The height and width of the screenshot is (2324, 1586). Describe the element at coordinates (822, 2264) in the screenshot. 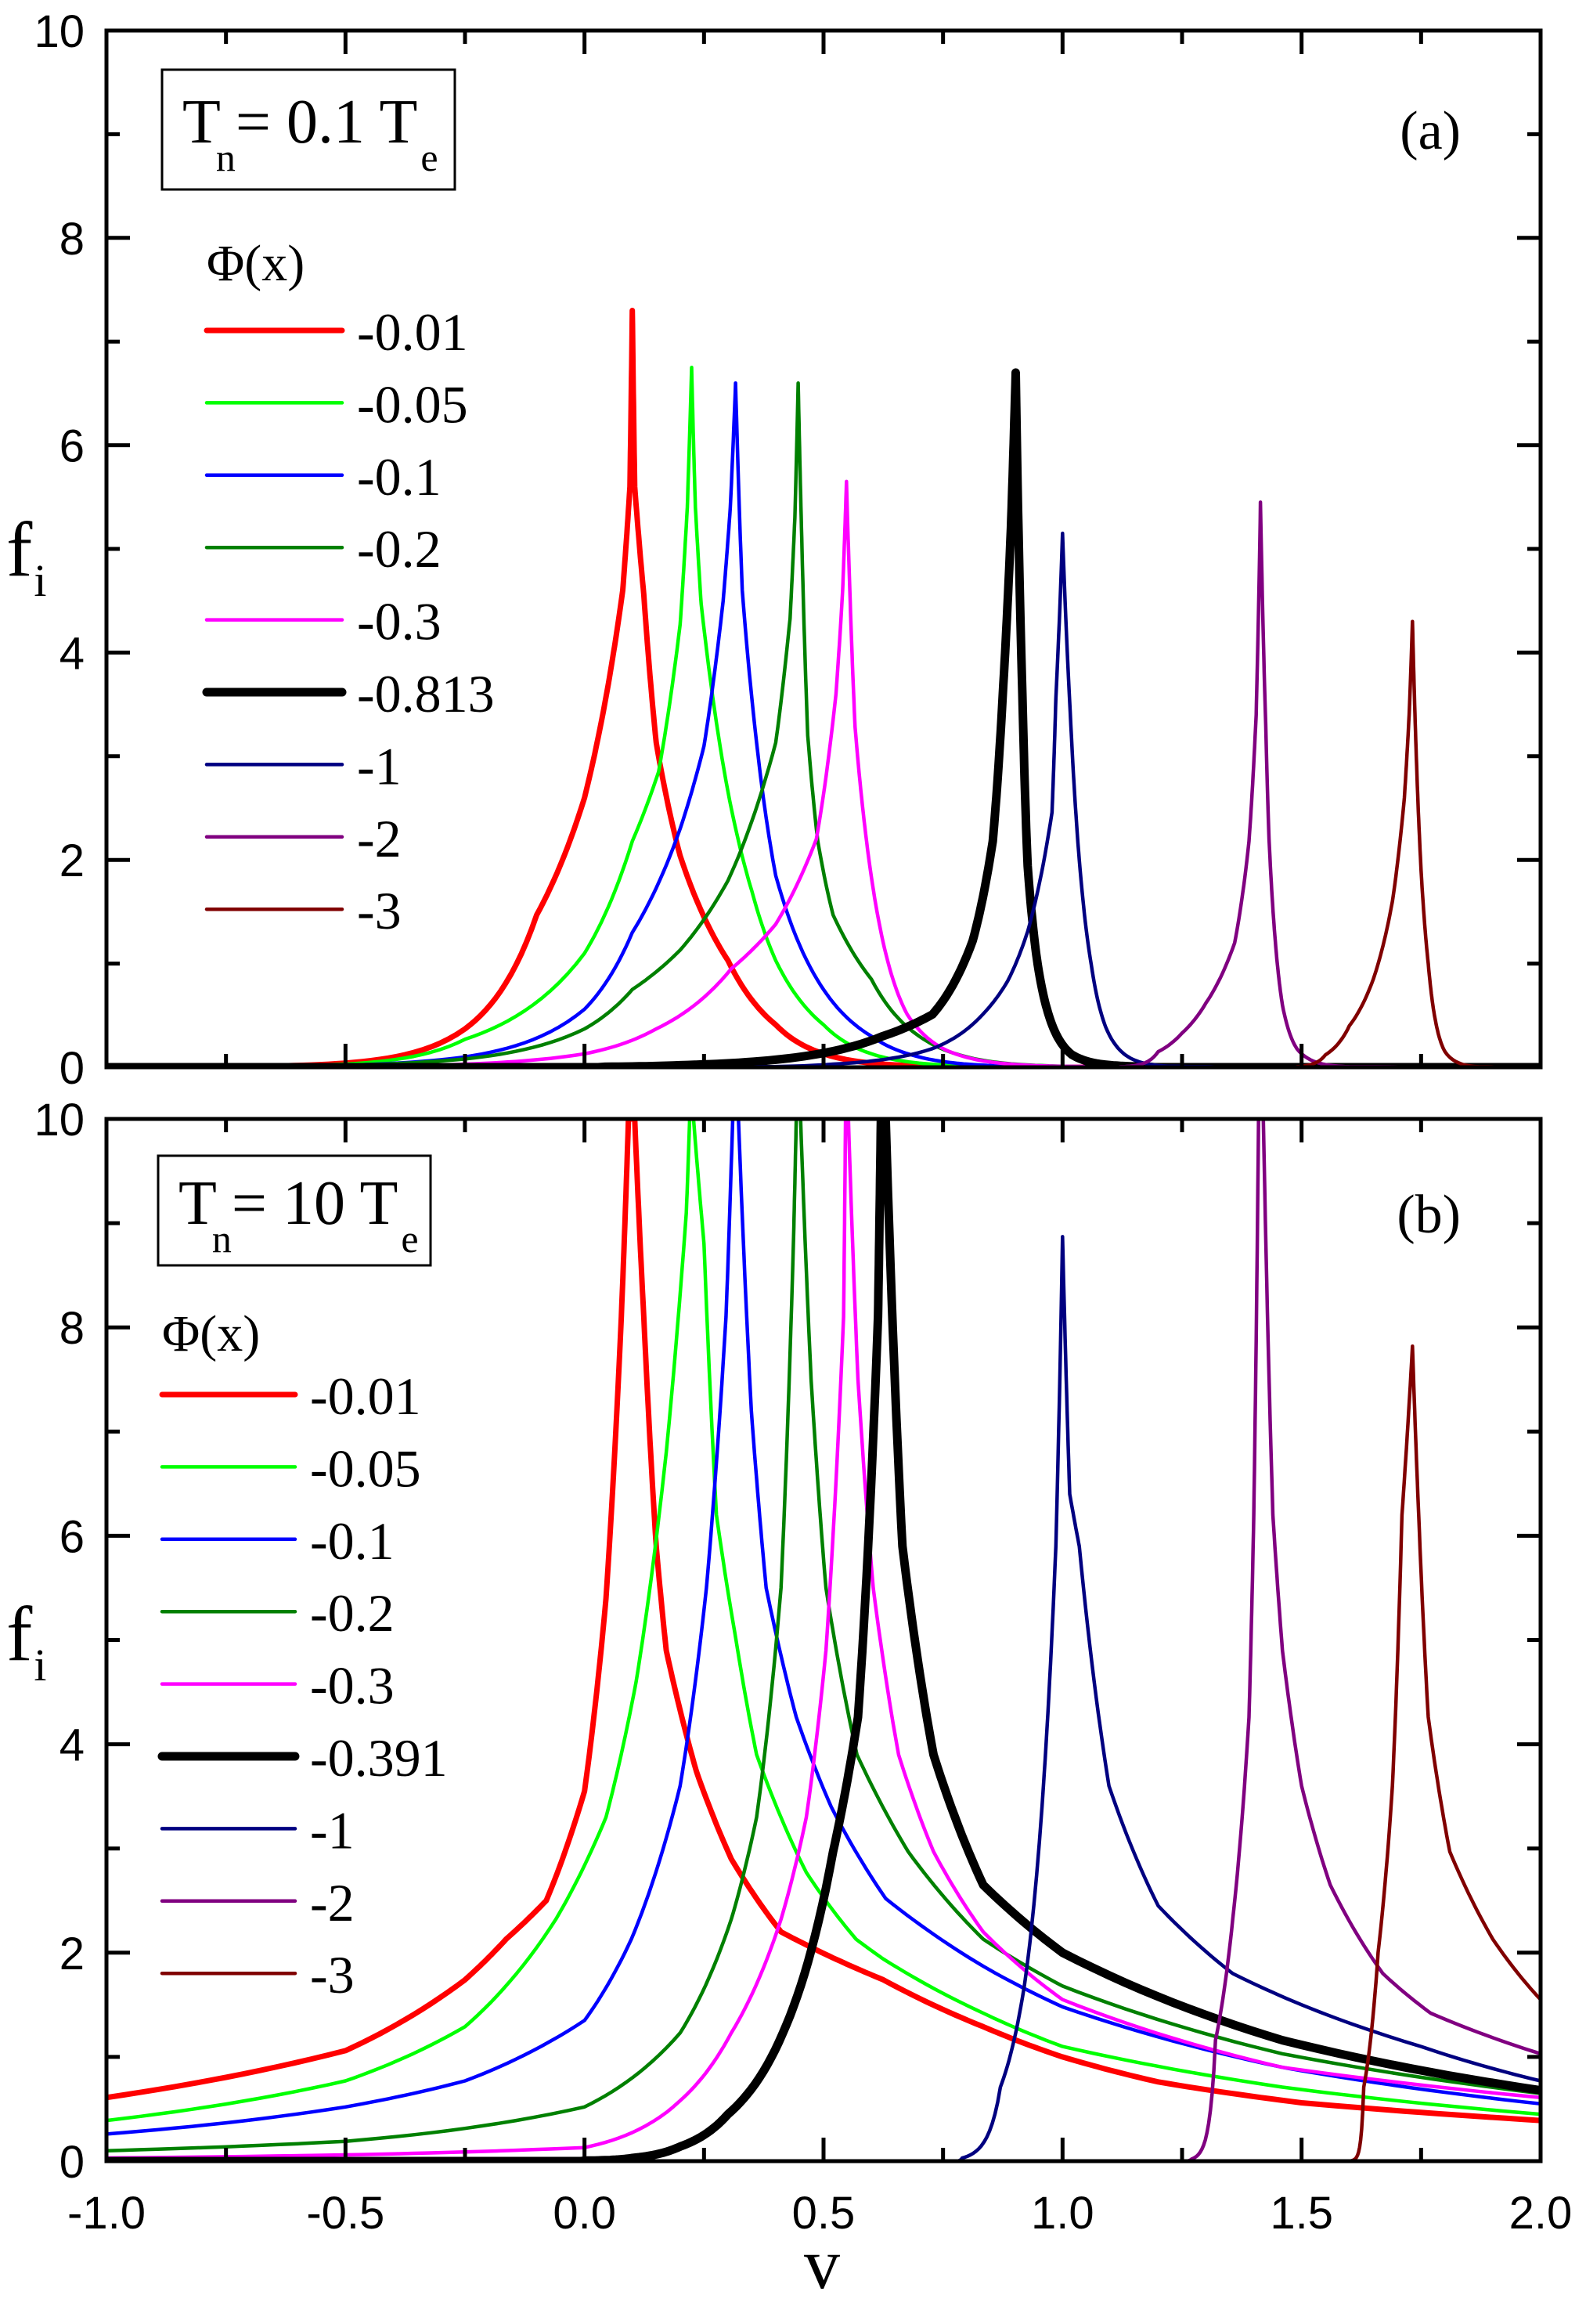

I see `x-axis-label: v` at that location.